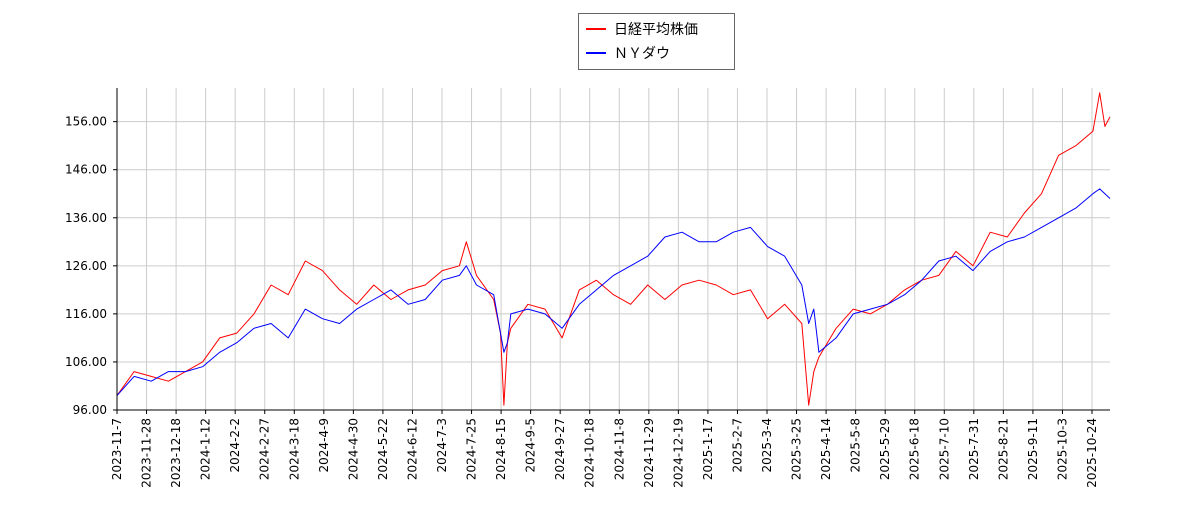 This screenshot has width=1200, height=515. I want to click on legend: 日経平均株価 ＮＹダウ, so click(656, 41).